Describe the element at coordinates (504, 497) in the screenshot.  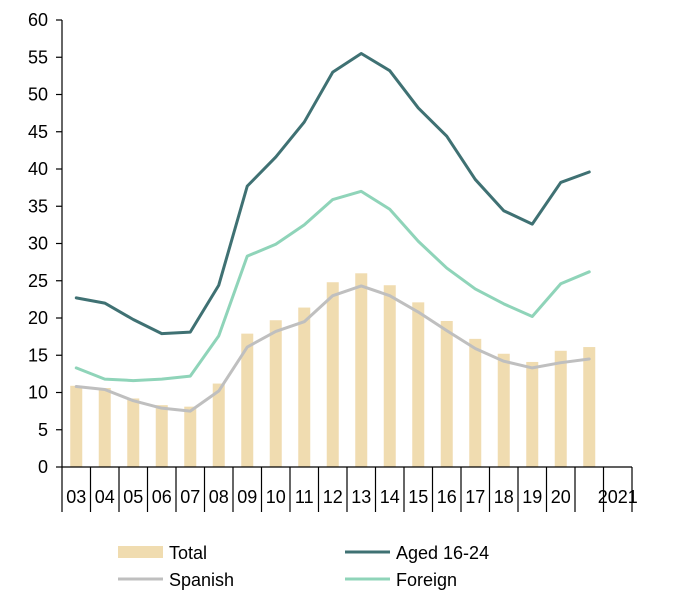
I see `x-tick-label: 18` at that location.